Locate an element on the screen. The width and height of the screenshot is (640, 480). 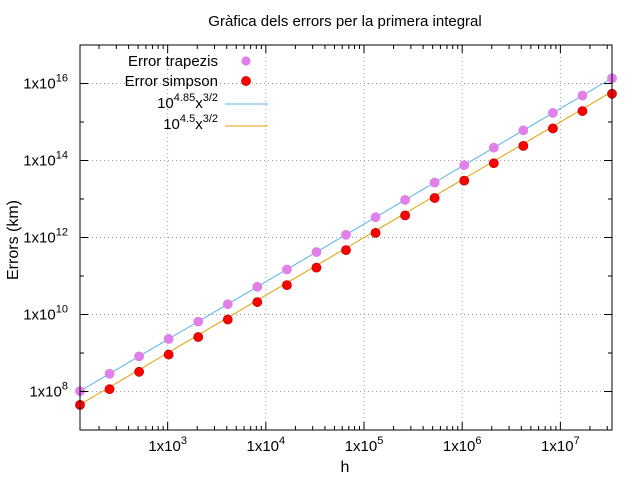
legend-fit-4-85-var: x is located at coordinates (199, 103).